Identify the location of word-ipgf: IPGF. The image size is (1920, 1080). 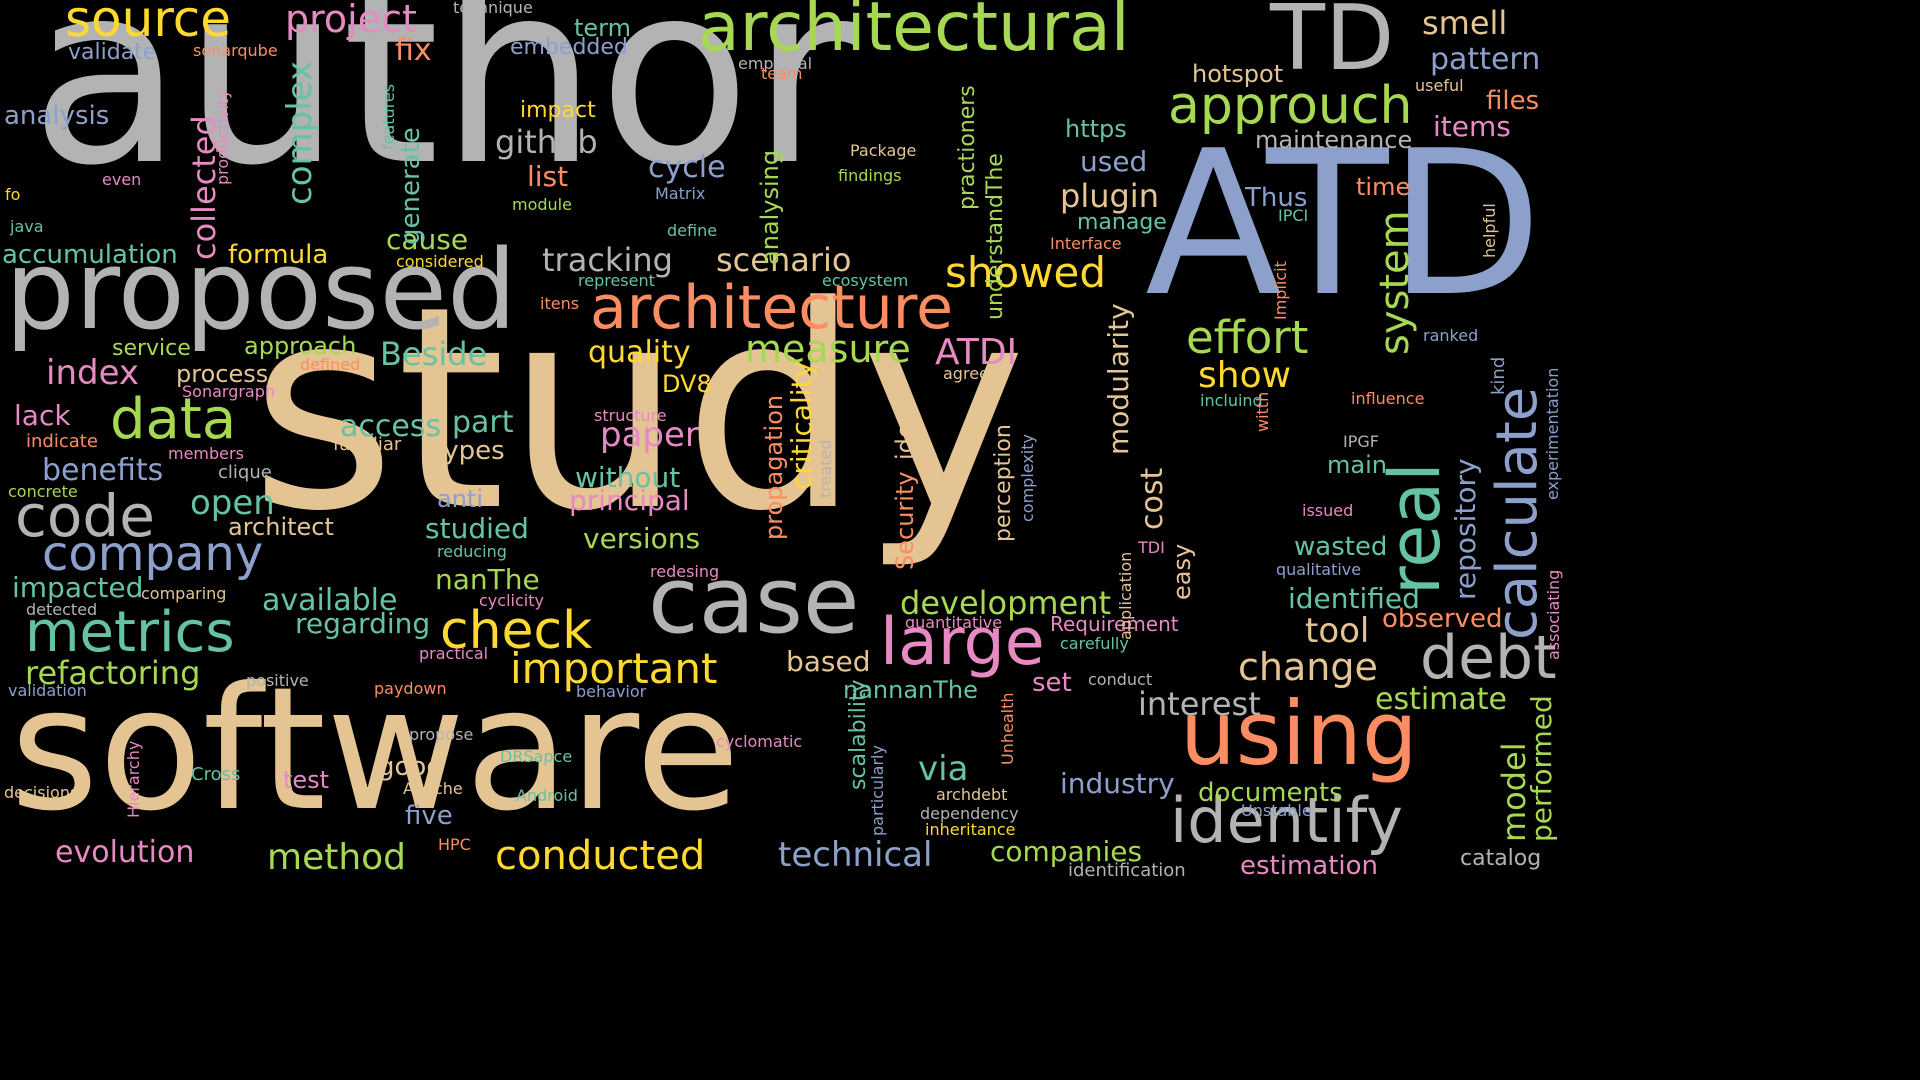
(1361, 441).